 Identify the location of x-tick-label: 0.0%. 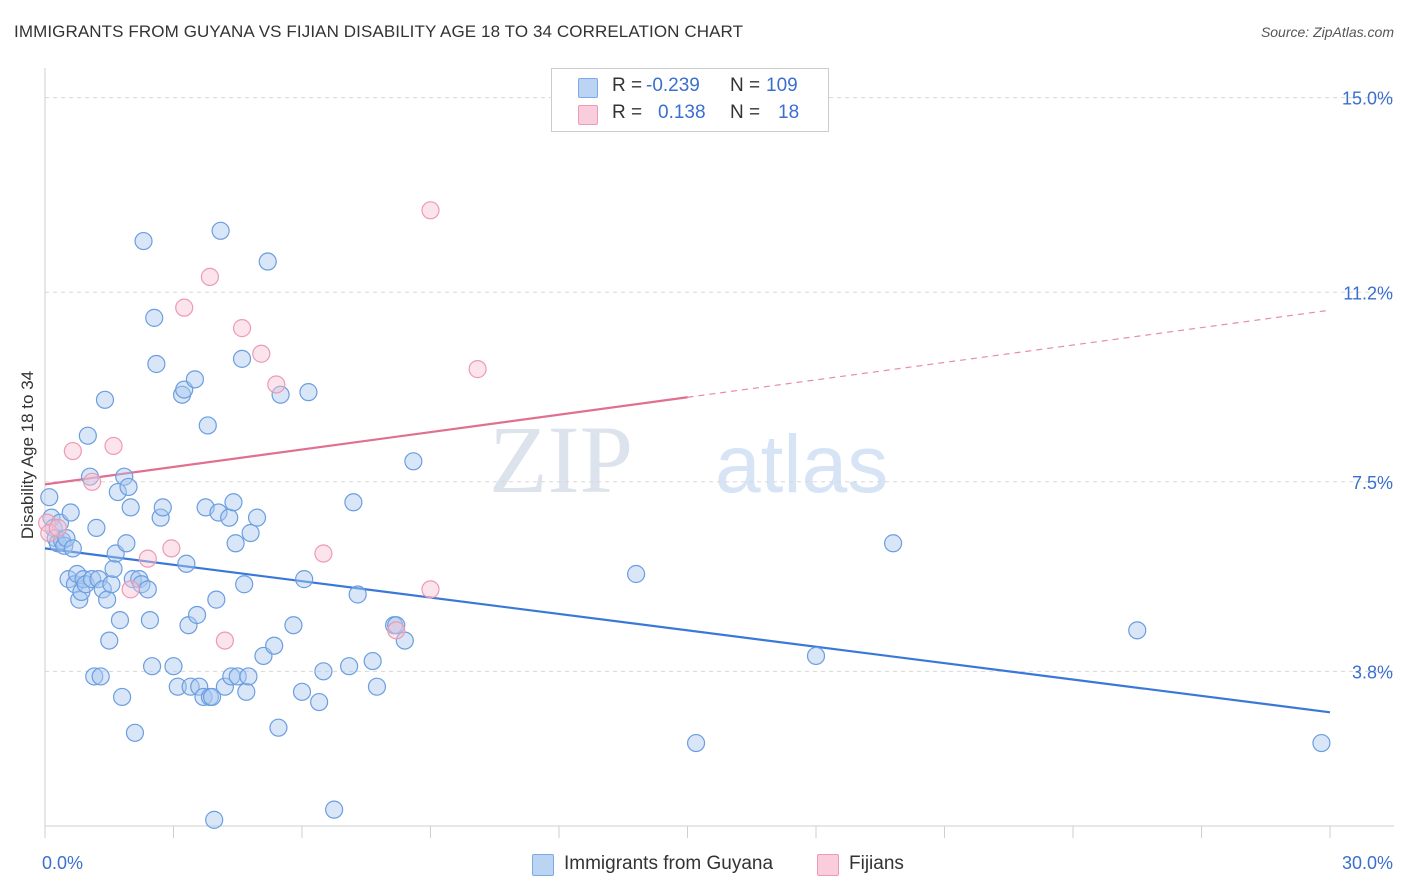
(62, 863).